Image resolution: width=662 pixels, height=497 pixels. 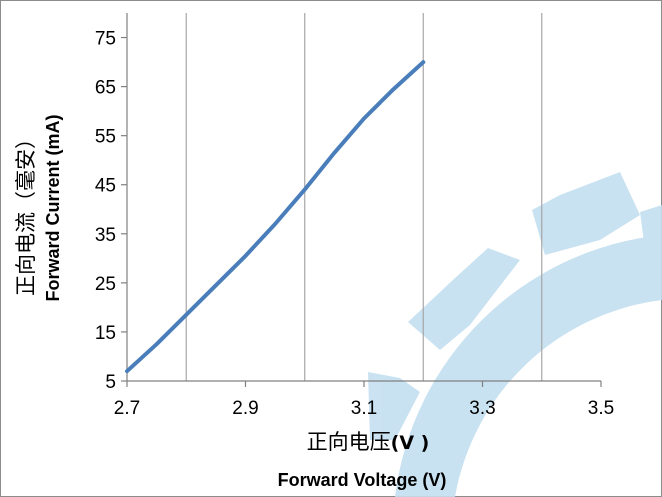 What do you see at coordinates (105, 39) in the screenshot?
I see `y-tick-label-75: 75` at bounding box center [105, 39].